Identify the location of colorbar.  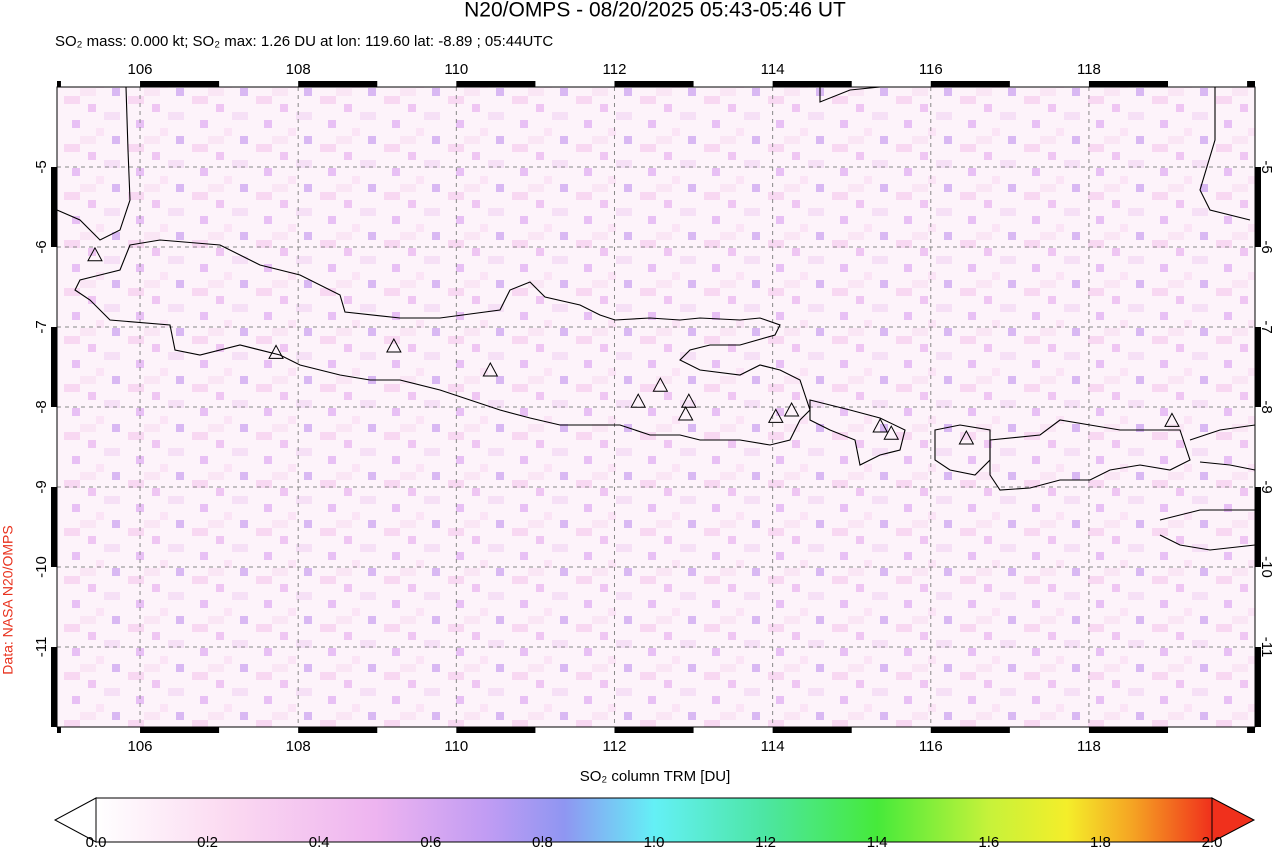
(654, 820).